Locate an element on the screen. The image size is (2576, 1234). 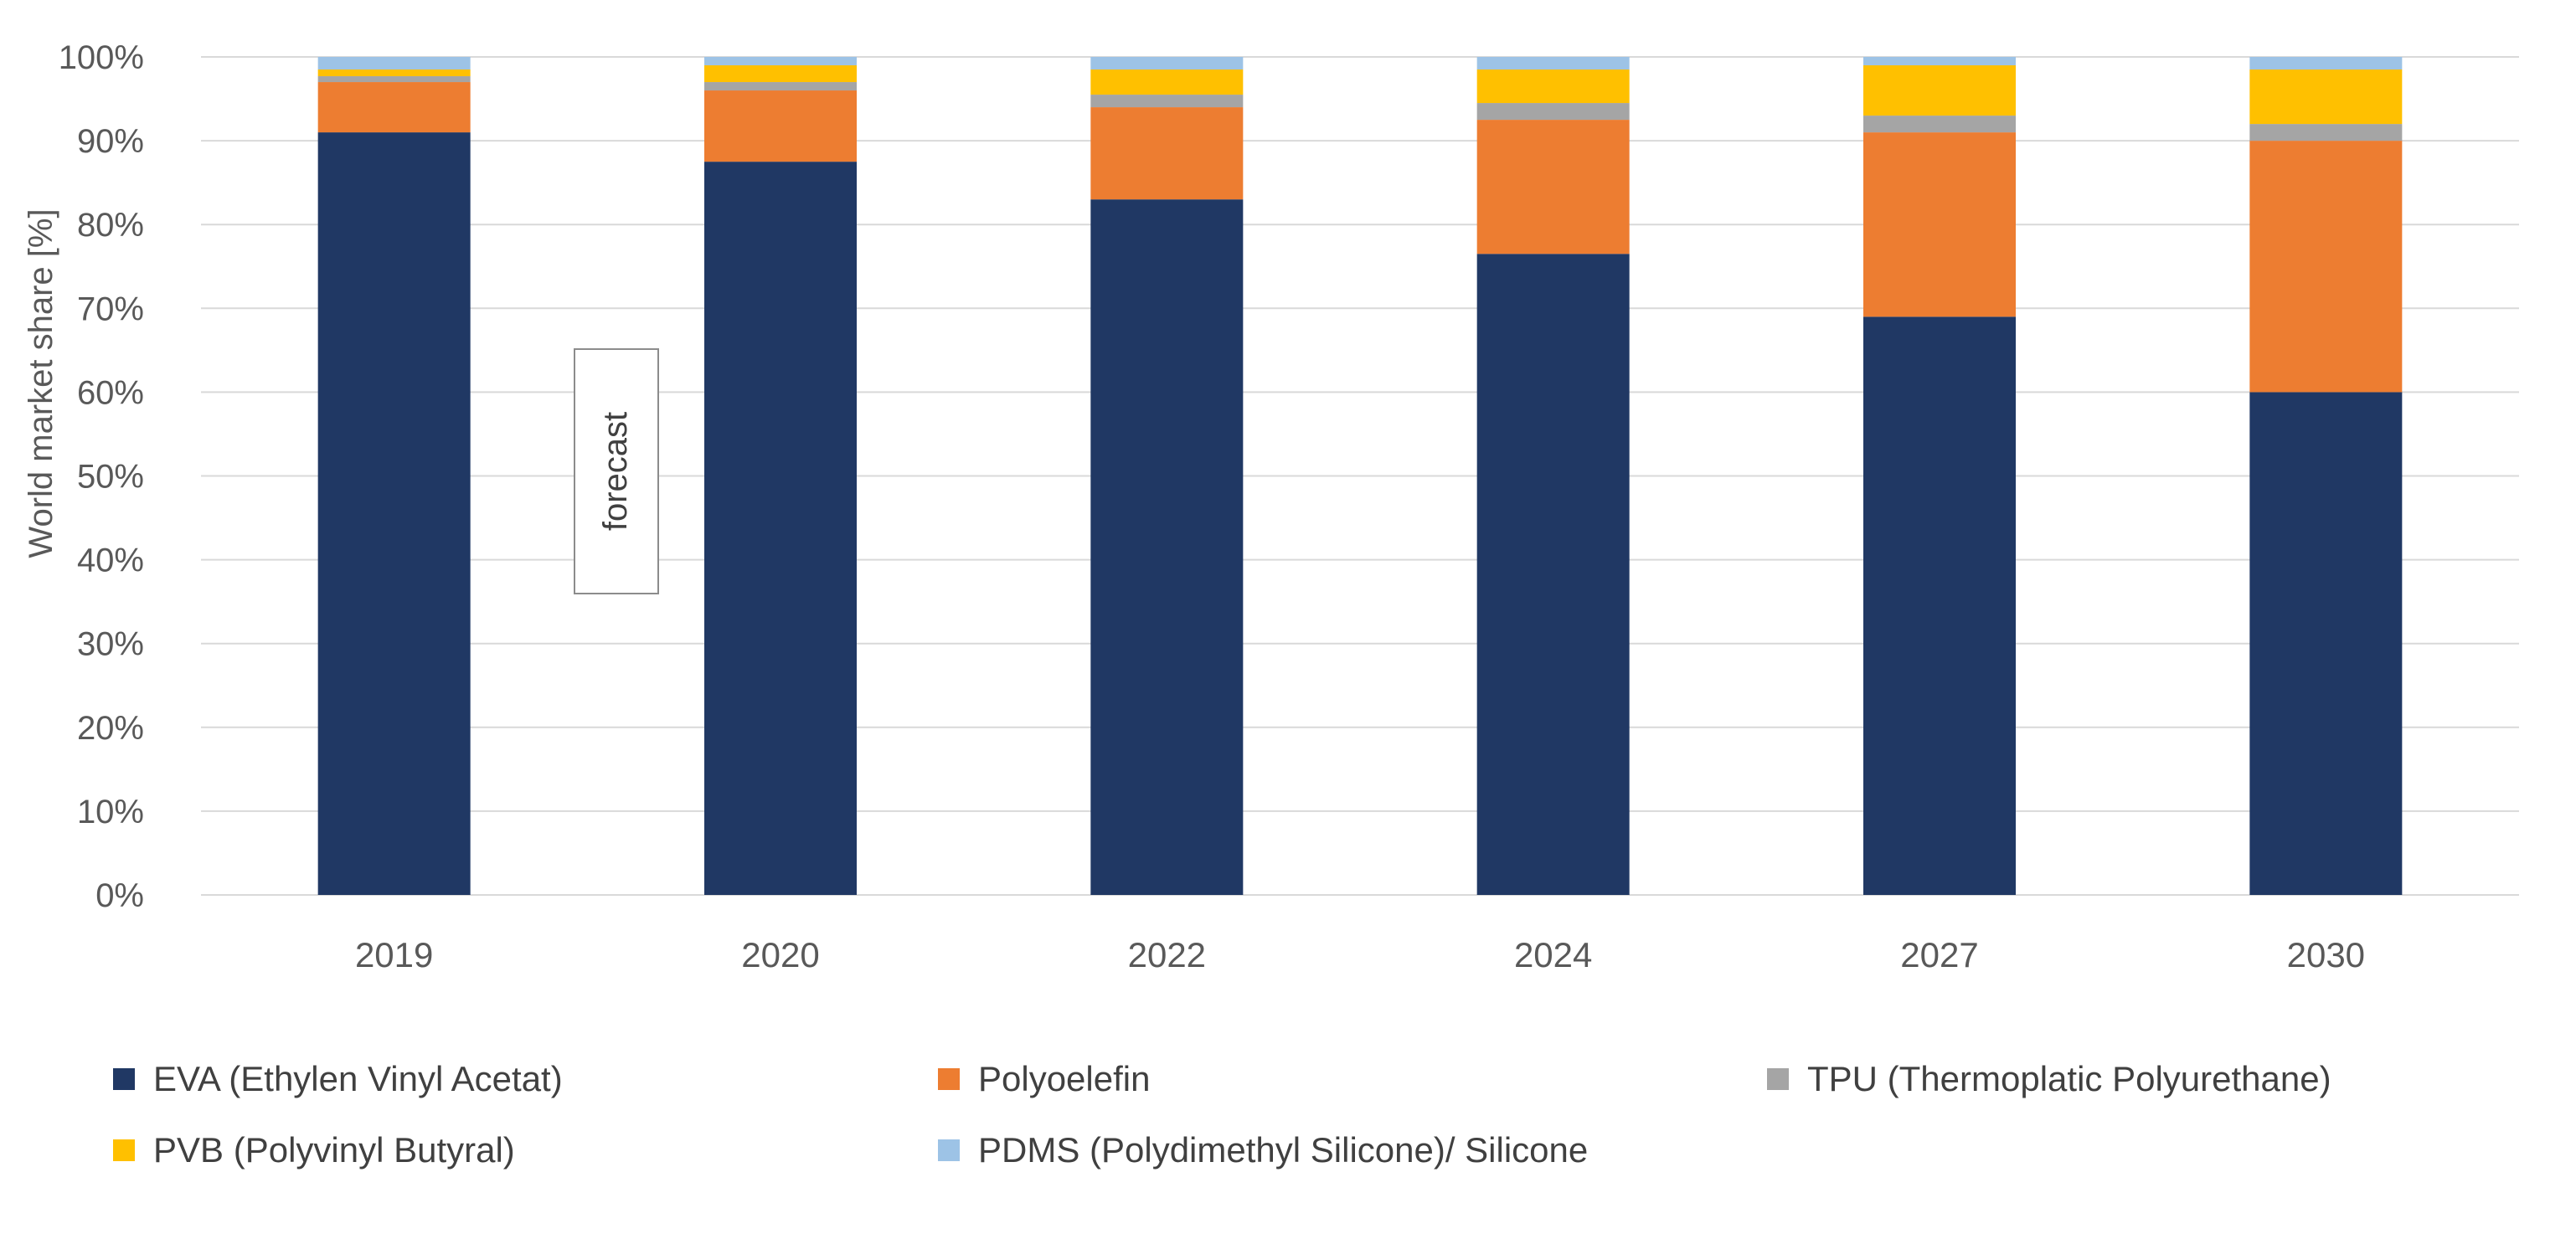
legend-label: Polyoelefin is located at coordinates (1064, 1078).